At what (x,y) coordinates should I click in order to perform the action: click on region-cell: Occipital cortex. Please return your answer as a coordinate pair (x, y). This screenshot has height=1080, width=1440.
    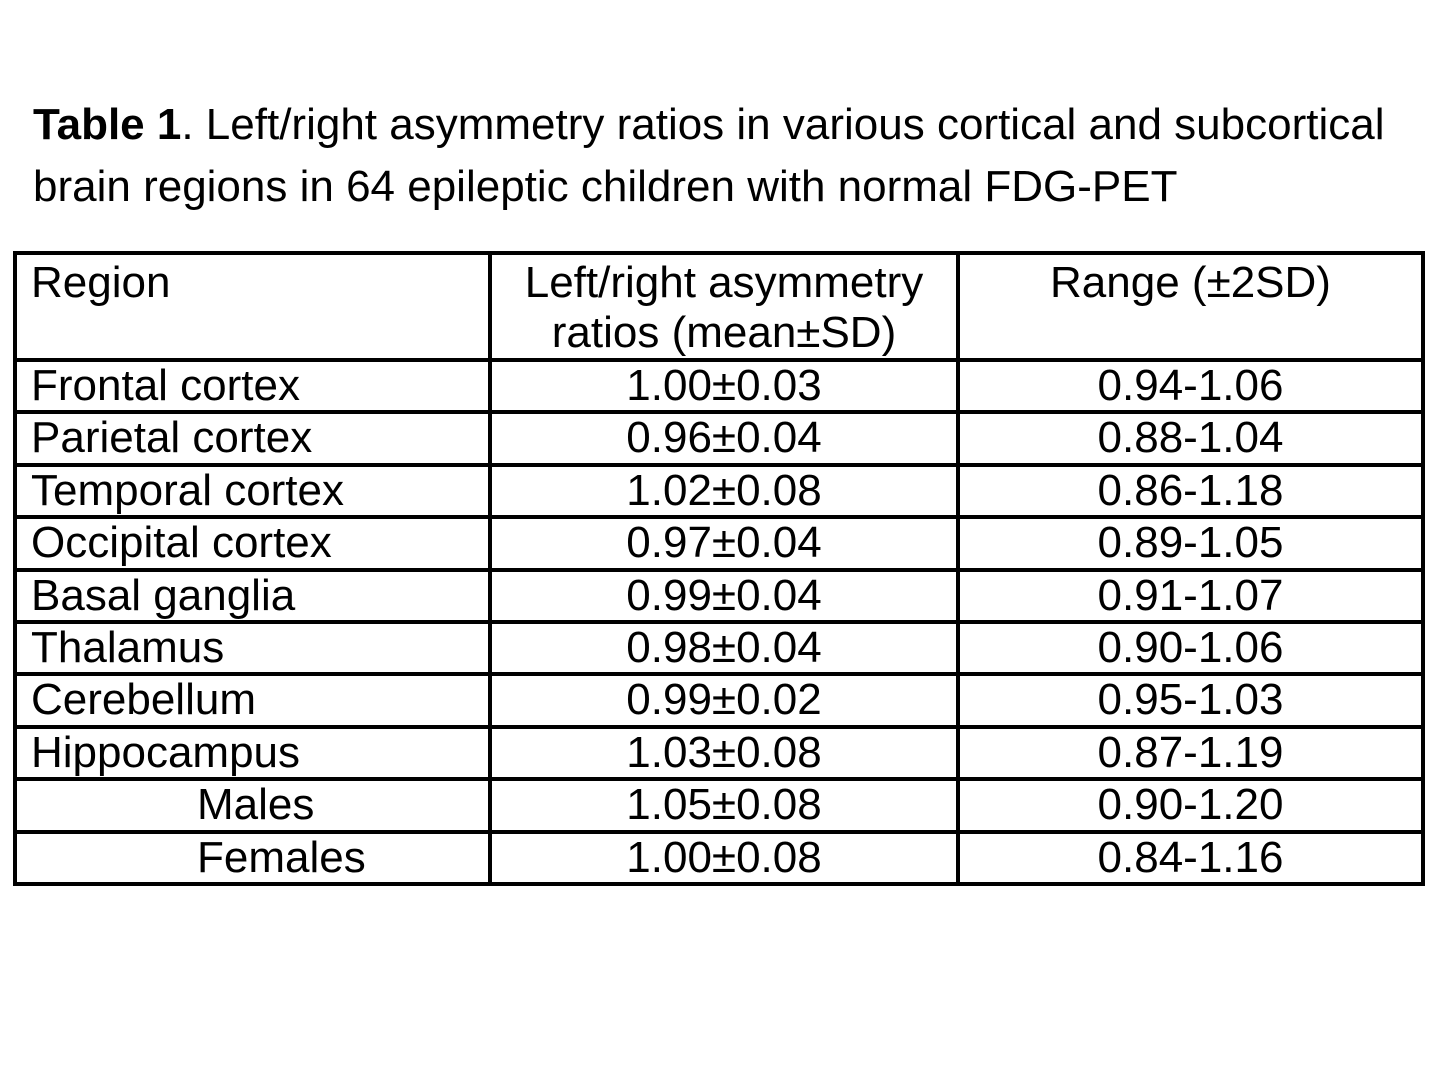
    Looking at the image, I should click on (252, 543).